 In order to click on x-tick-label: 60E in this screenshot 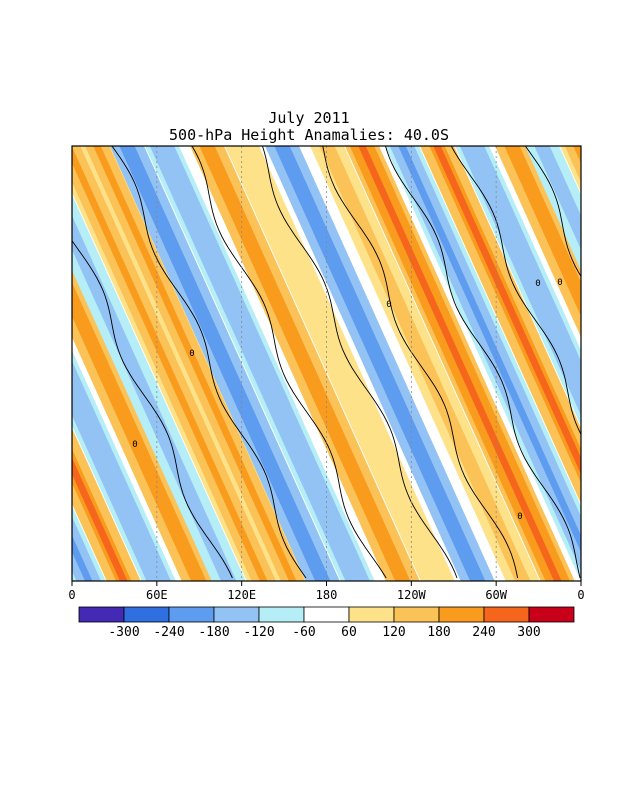, I will do `click(157, 595)`.